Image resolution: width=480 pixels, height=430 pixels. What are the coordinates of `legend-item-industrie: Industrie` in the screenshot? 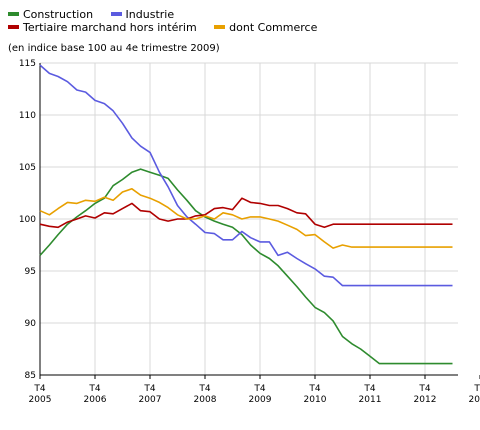 It's located at (142, 14).